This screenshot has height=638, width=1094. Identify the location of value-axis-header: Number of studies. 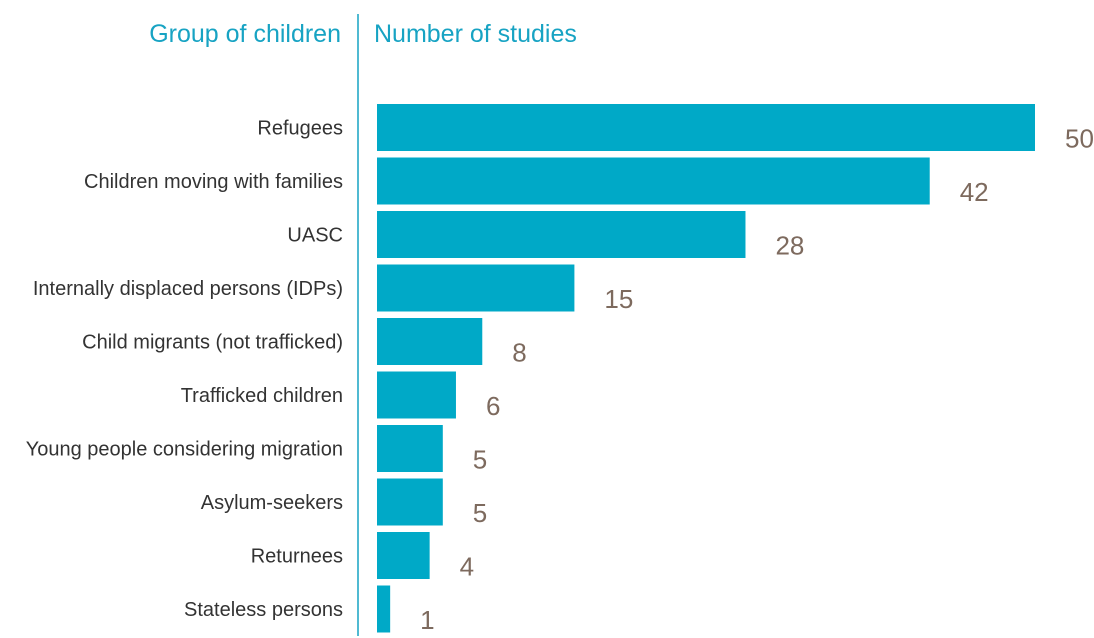
(475, 34).